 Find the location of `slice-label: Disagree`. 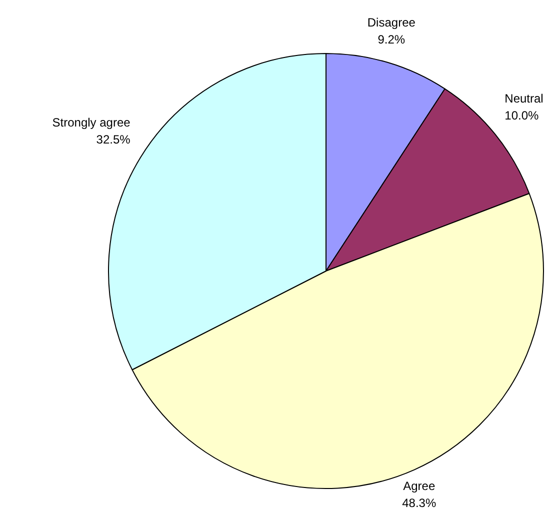

slice-label: Disagree is located at coordinates (391, 22).